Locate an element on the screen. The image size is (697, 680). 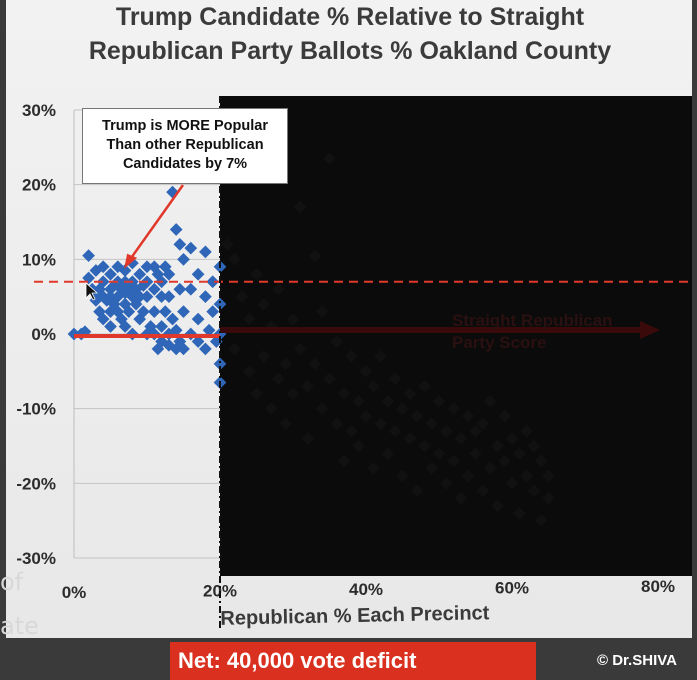
y-tick-label: -30% is located at coordinates (36, 558).